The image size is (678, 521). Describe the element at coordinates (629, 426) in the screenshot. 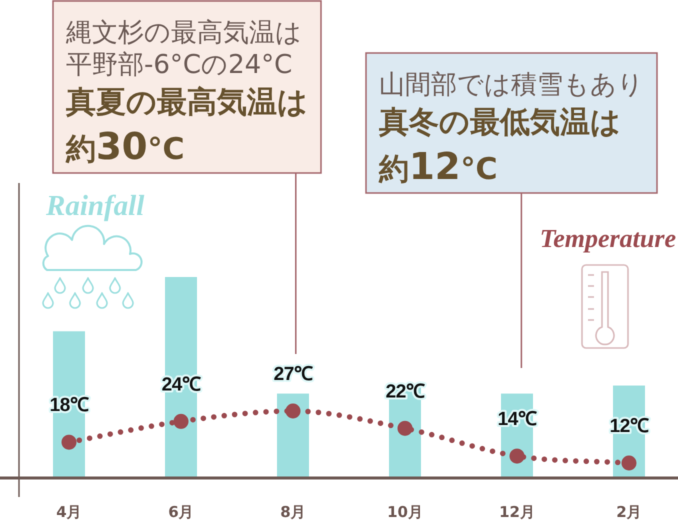

I see `data-label: 12℃` at that location.